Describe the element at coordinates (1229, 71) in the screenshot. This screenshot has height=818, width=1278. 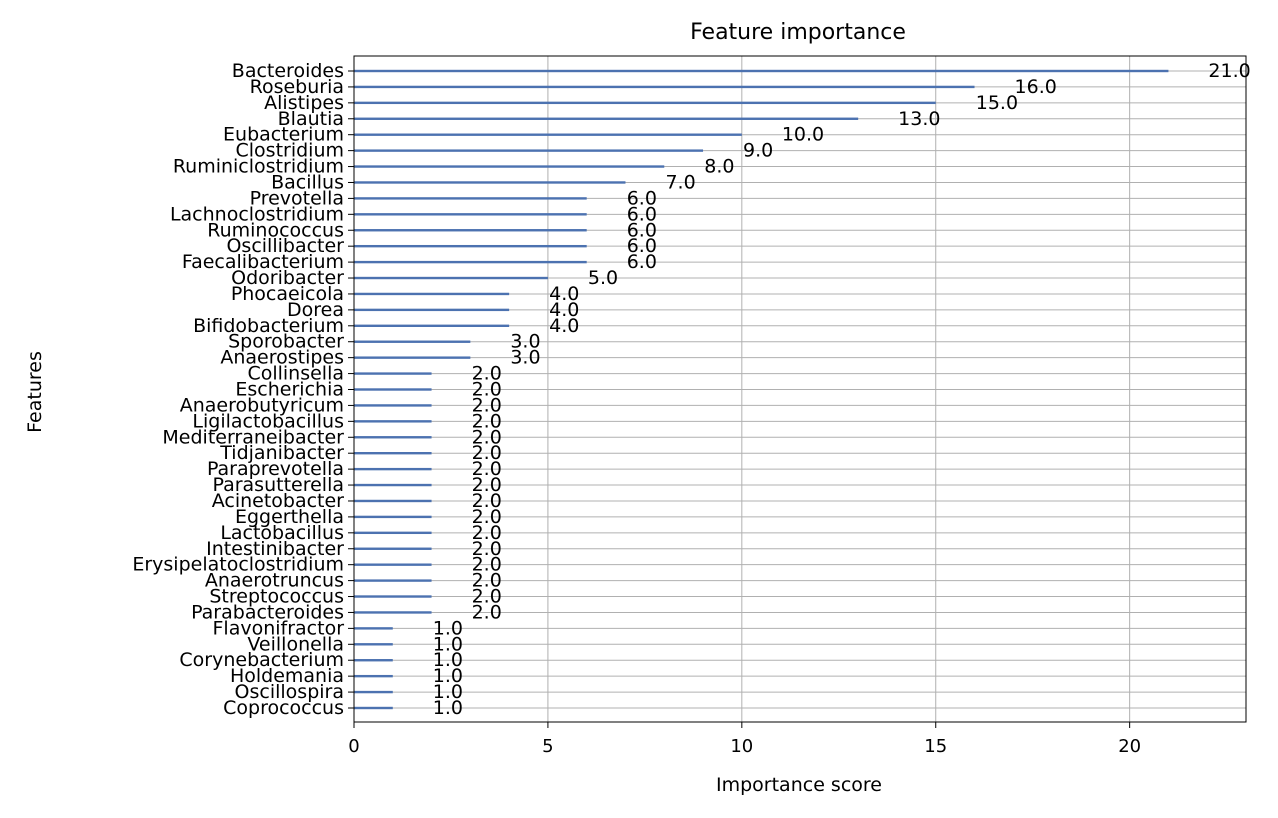
I see `bar-value-label: 21.0` at that location.